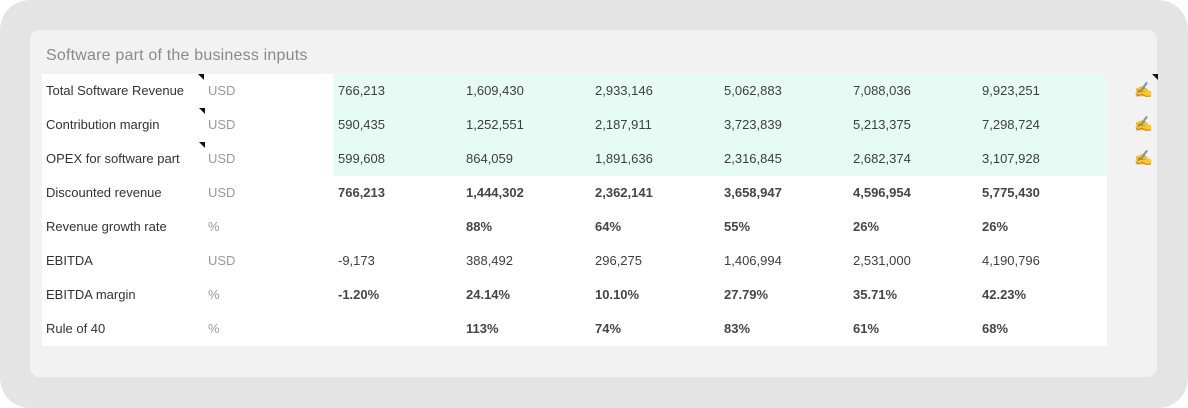 This screenshot has width=1188, height=408. I want to click on value-cell: 55%, so click(737, 226).